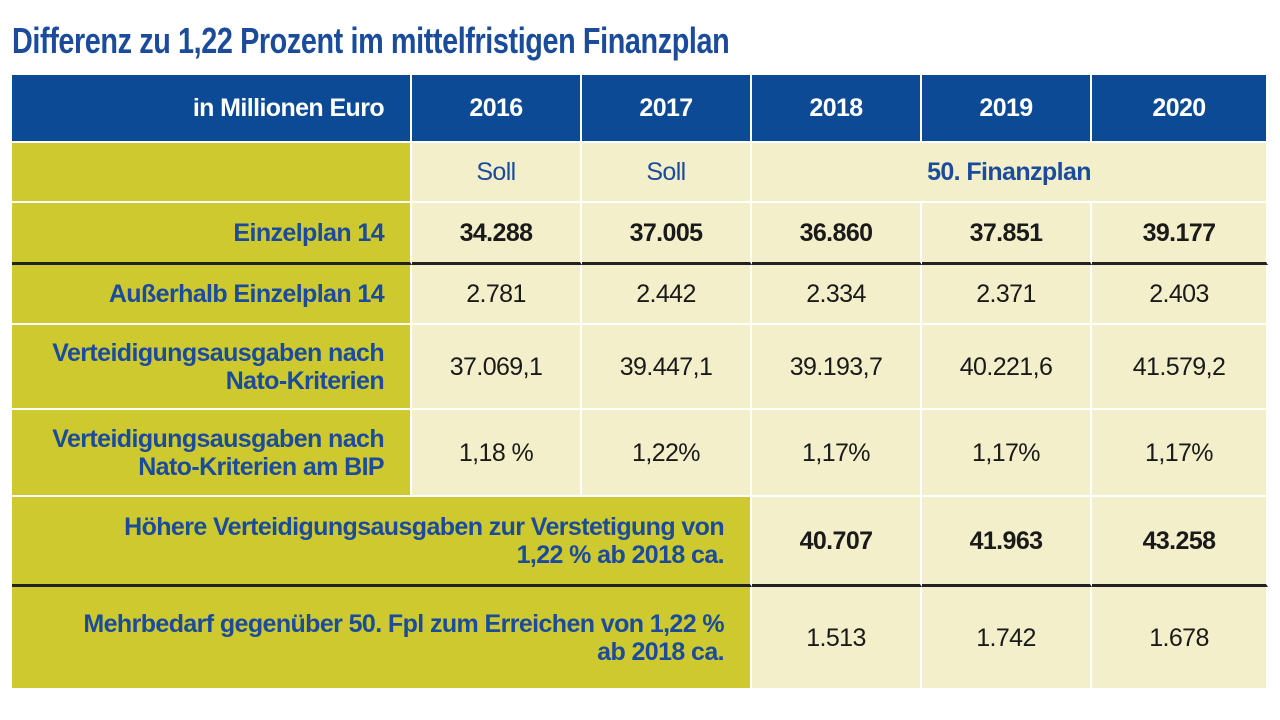  I want to click on cell: 39.447,1, so click(667, 367).